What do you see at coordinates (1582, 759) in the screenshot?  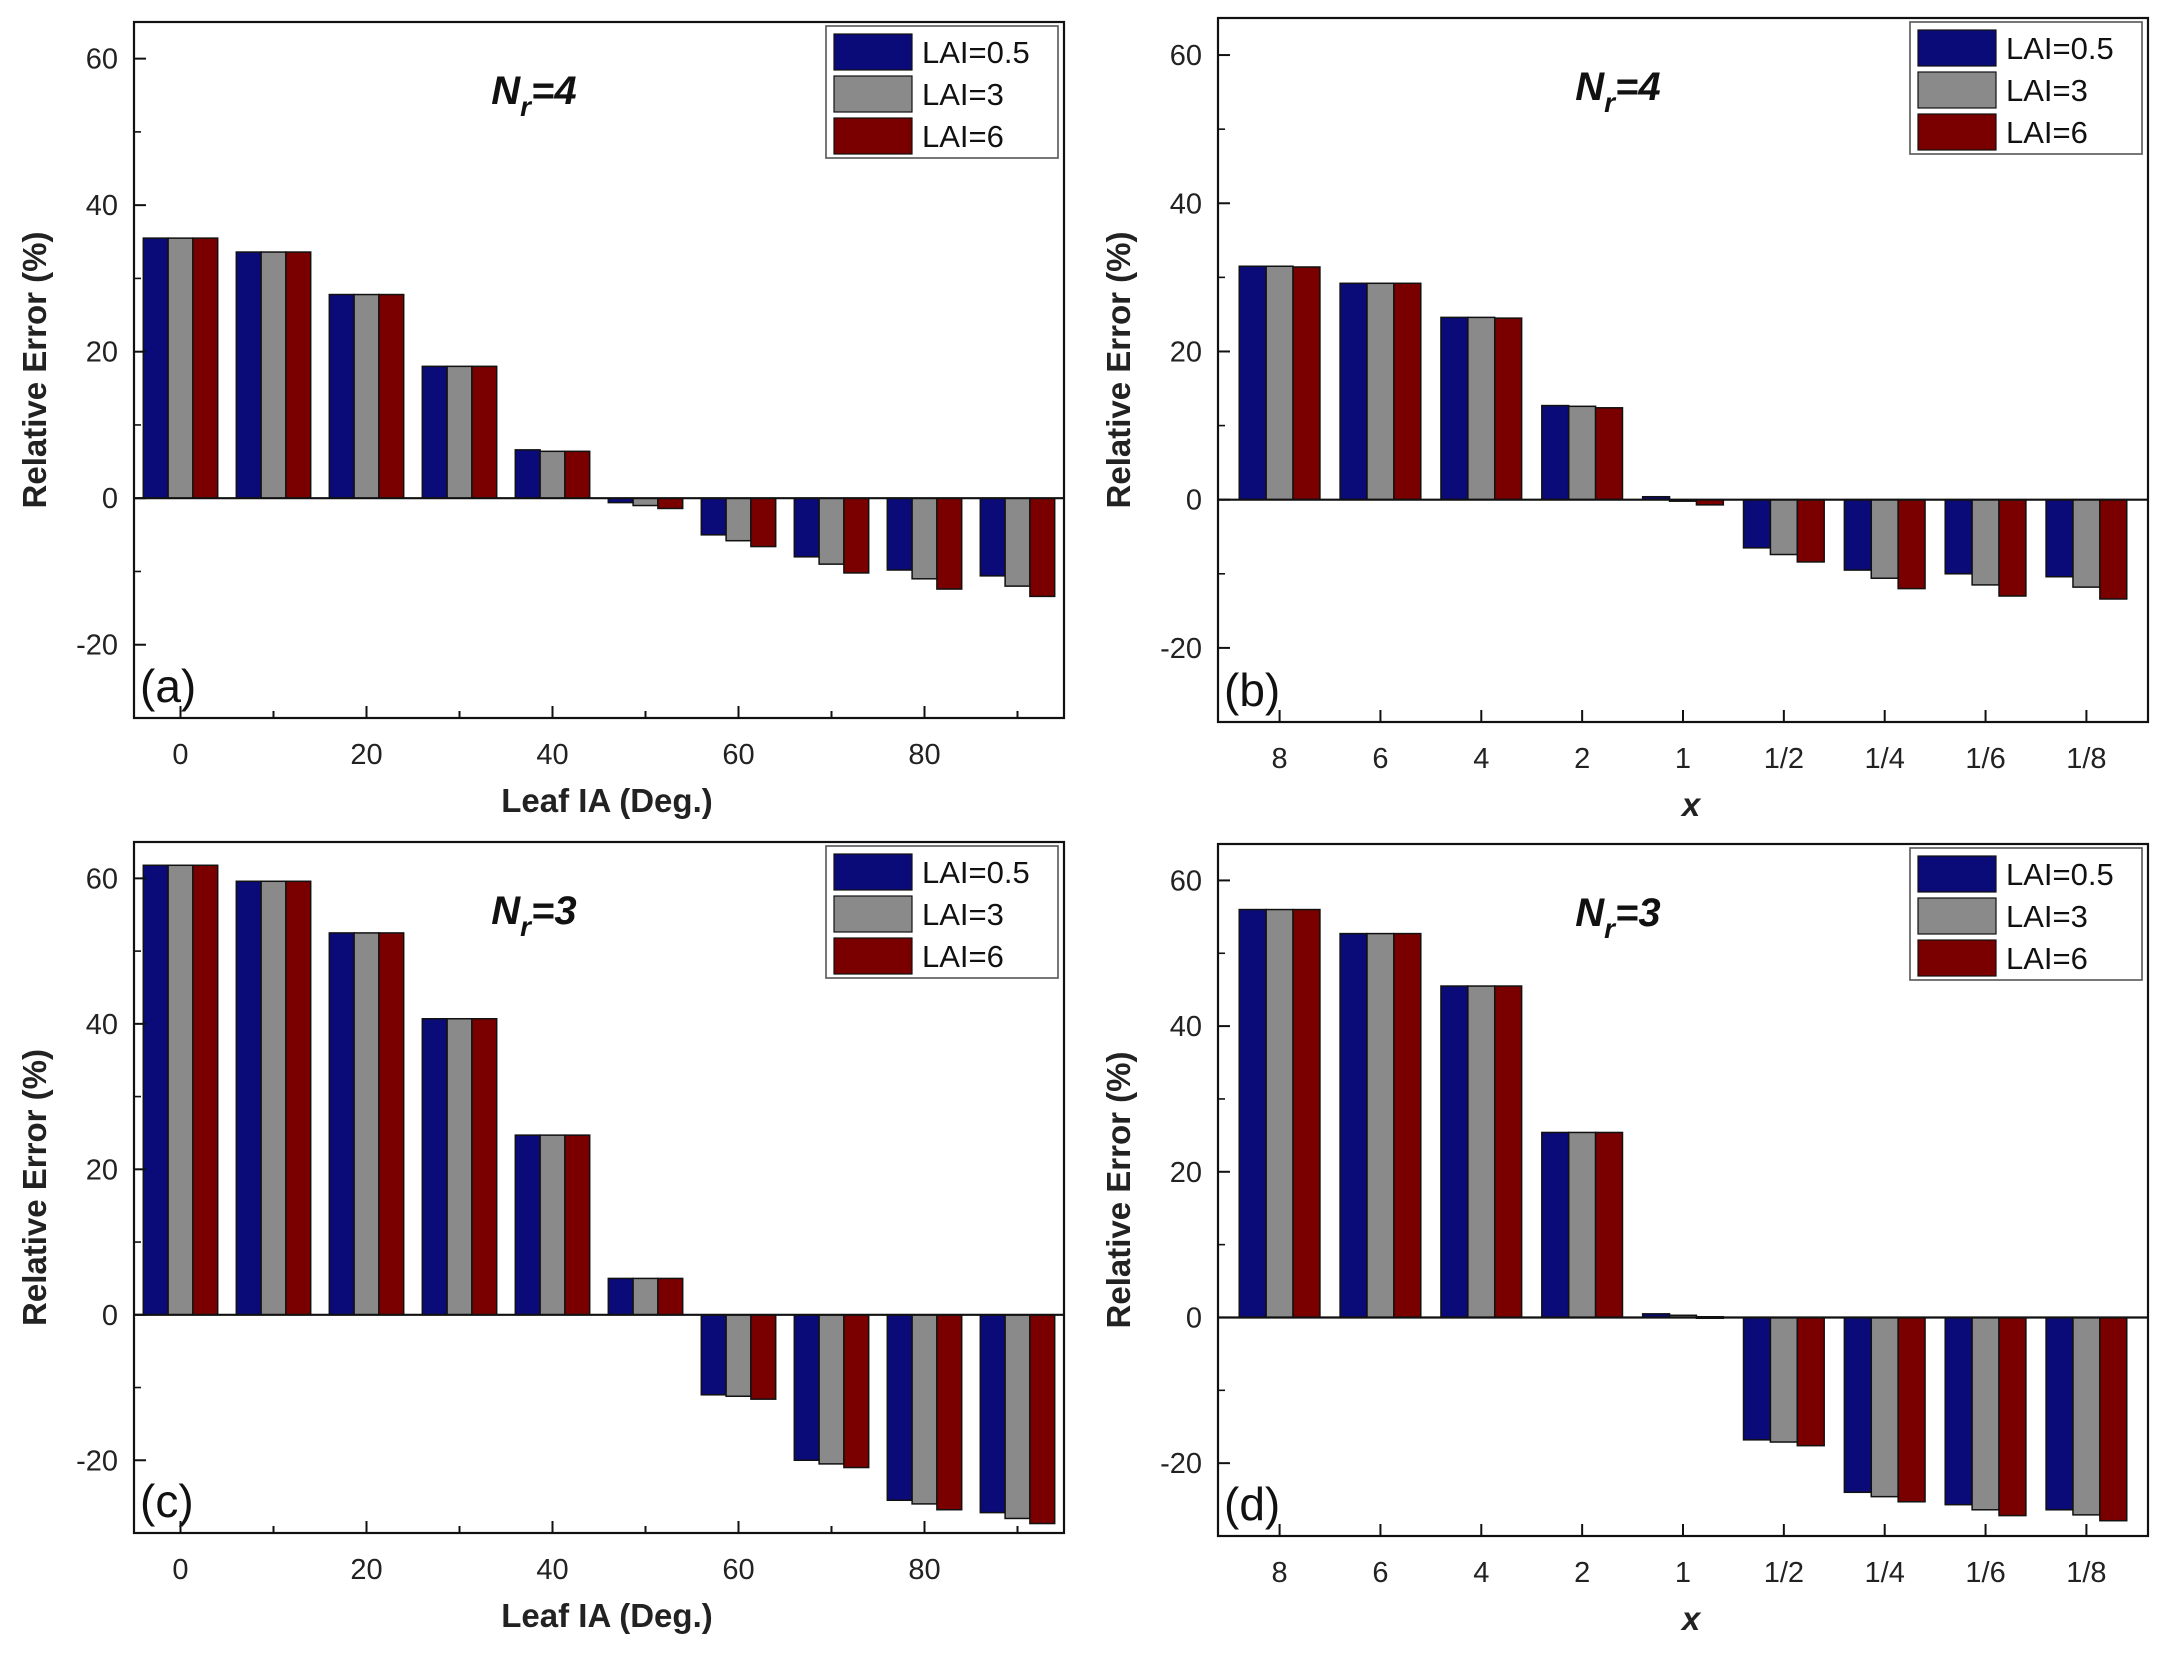 I see `x-tick-label: 2` at bounding box center [1582, 759].